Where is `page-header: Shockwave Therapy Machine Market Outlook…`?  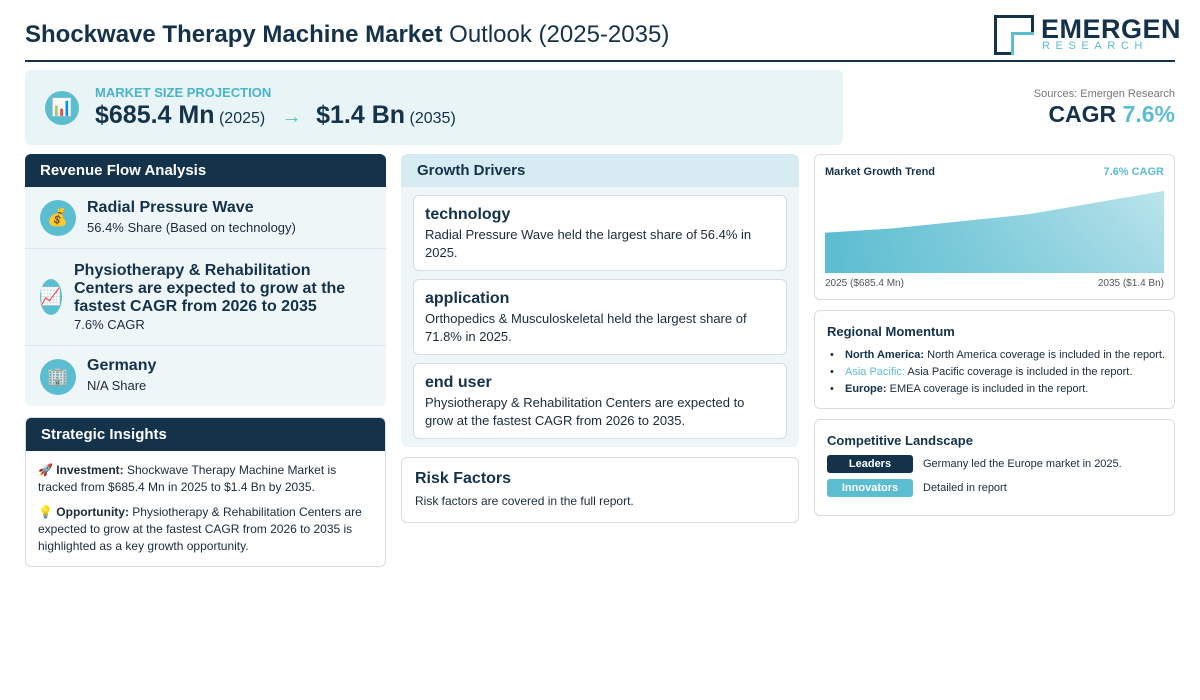
page-header: Shockwave Therapy Machine Market Outlook… is located at coordinates (603, 37).